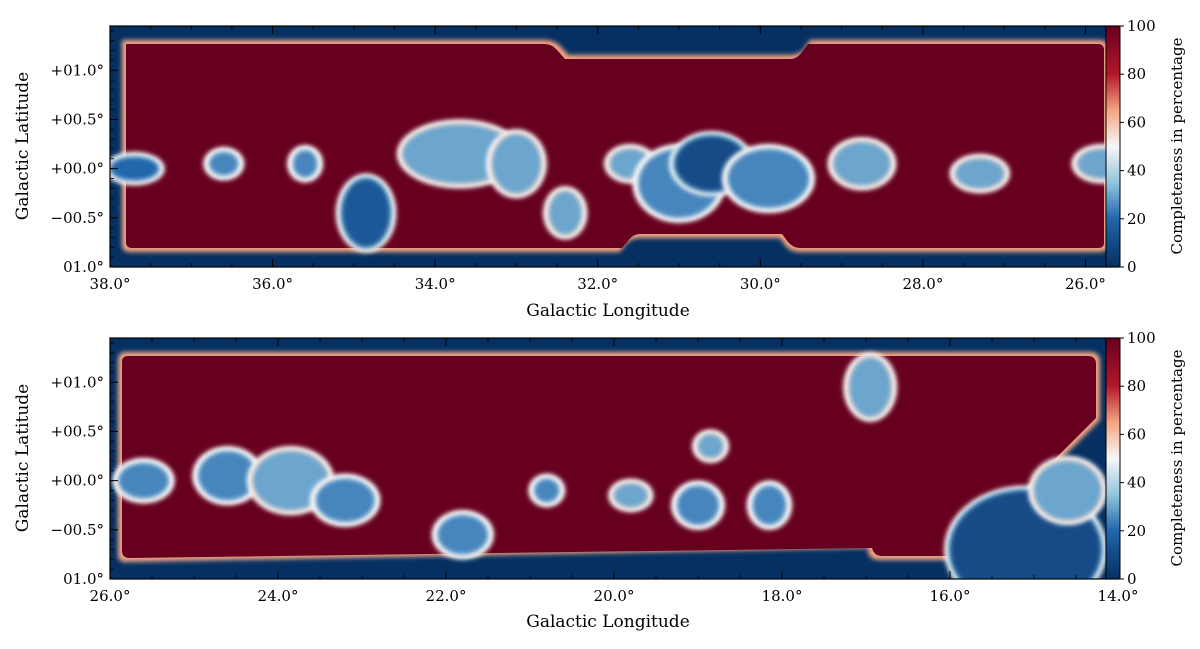 This screenshot has width=1200, height=649. Describe the element at coordinates (614, 596) in the screenshot. I see `bot-xtick-label-3: 20.0°` at that location.